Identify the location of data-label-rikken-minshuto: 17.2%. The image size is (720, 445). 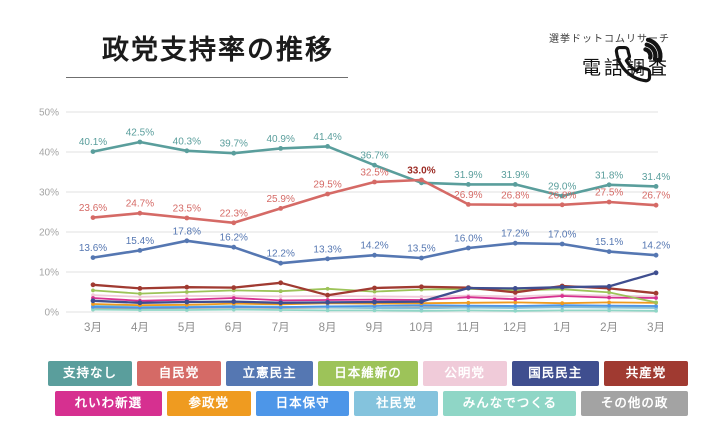
(515, 234).